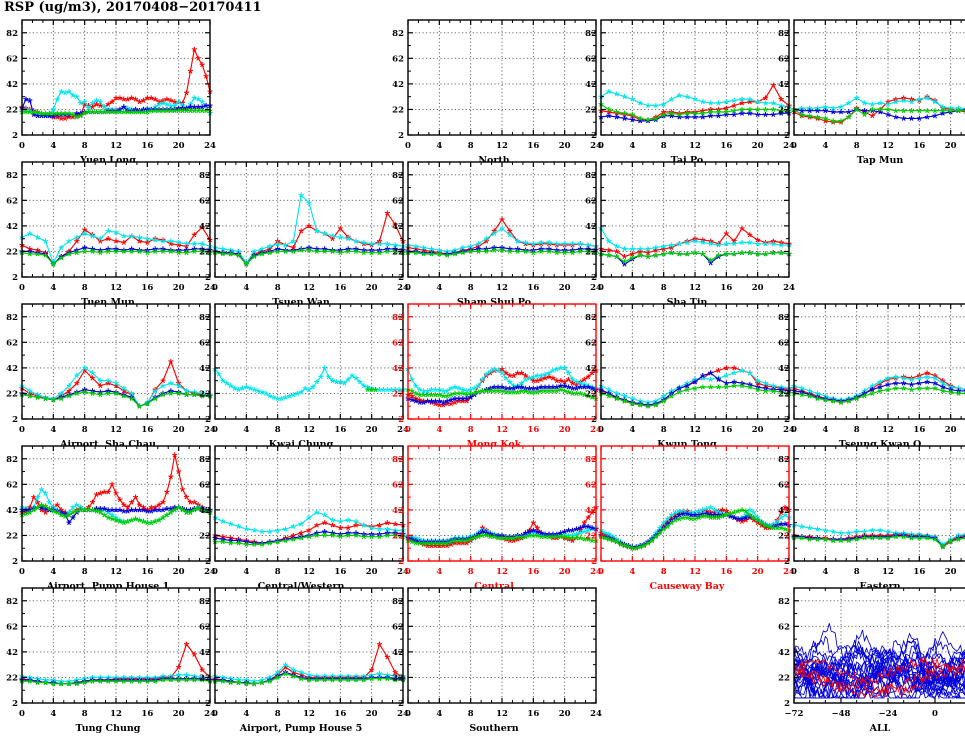 The height and width of the screenshot is (755, 965). What do you see at coordinates (494, 371) in the screenshot?
I see `chart-panel-mong-kok: 2 22 42 62 82 0 4 8 12 16 20 24 Mong Kok` at bounding box center [494, 371].